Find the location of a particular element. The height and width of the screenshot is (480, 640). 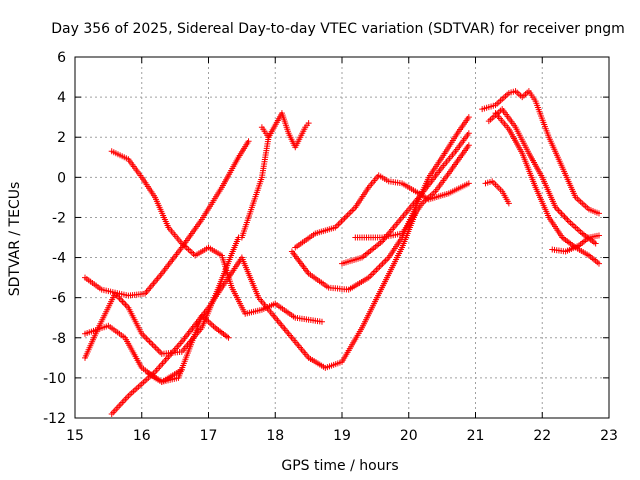

x-tick-label: 17 is located at coordinates (209, 436).